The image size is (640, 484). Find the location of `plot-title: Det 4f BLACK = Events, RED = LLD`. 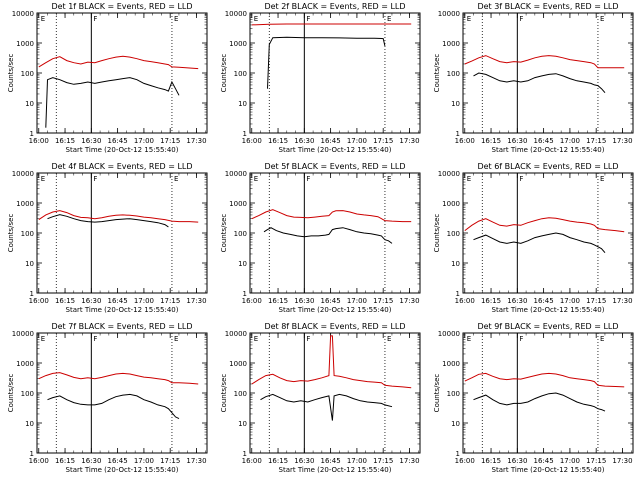

plot-title: Det 4f BLACK = Events, RED = LLD is located at coordinates (121, 166).